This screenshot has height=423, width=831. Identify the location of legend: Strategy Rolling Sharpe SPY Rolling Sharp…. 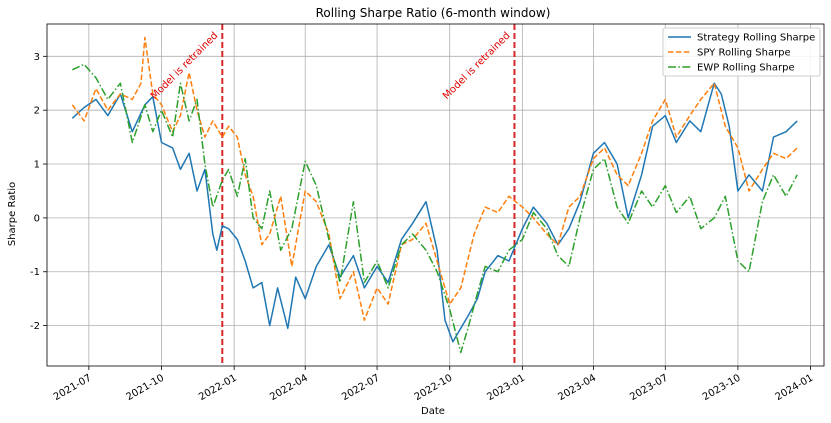
(741, 52).